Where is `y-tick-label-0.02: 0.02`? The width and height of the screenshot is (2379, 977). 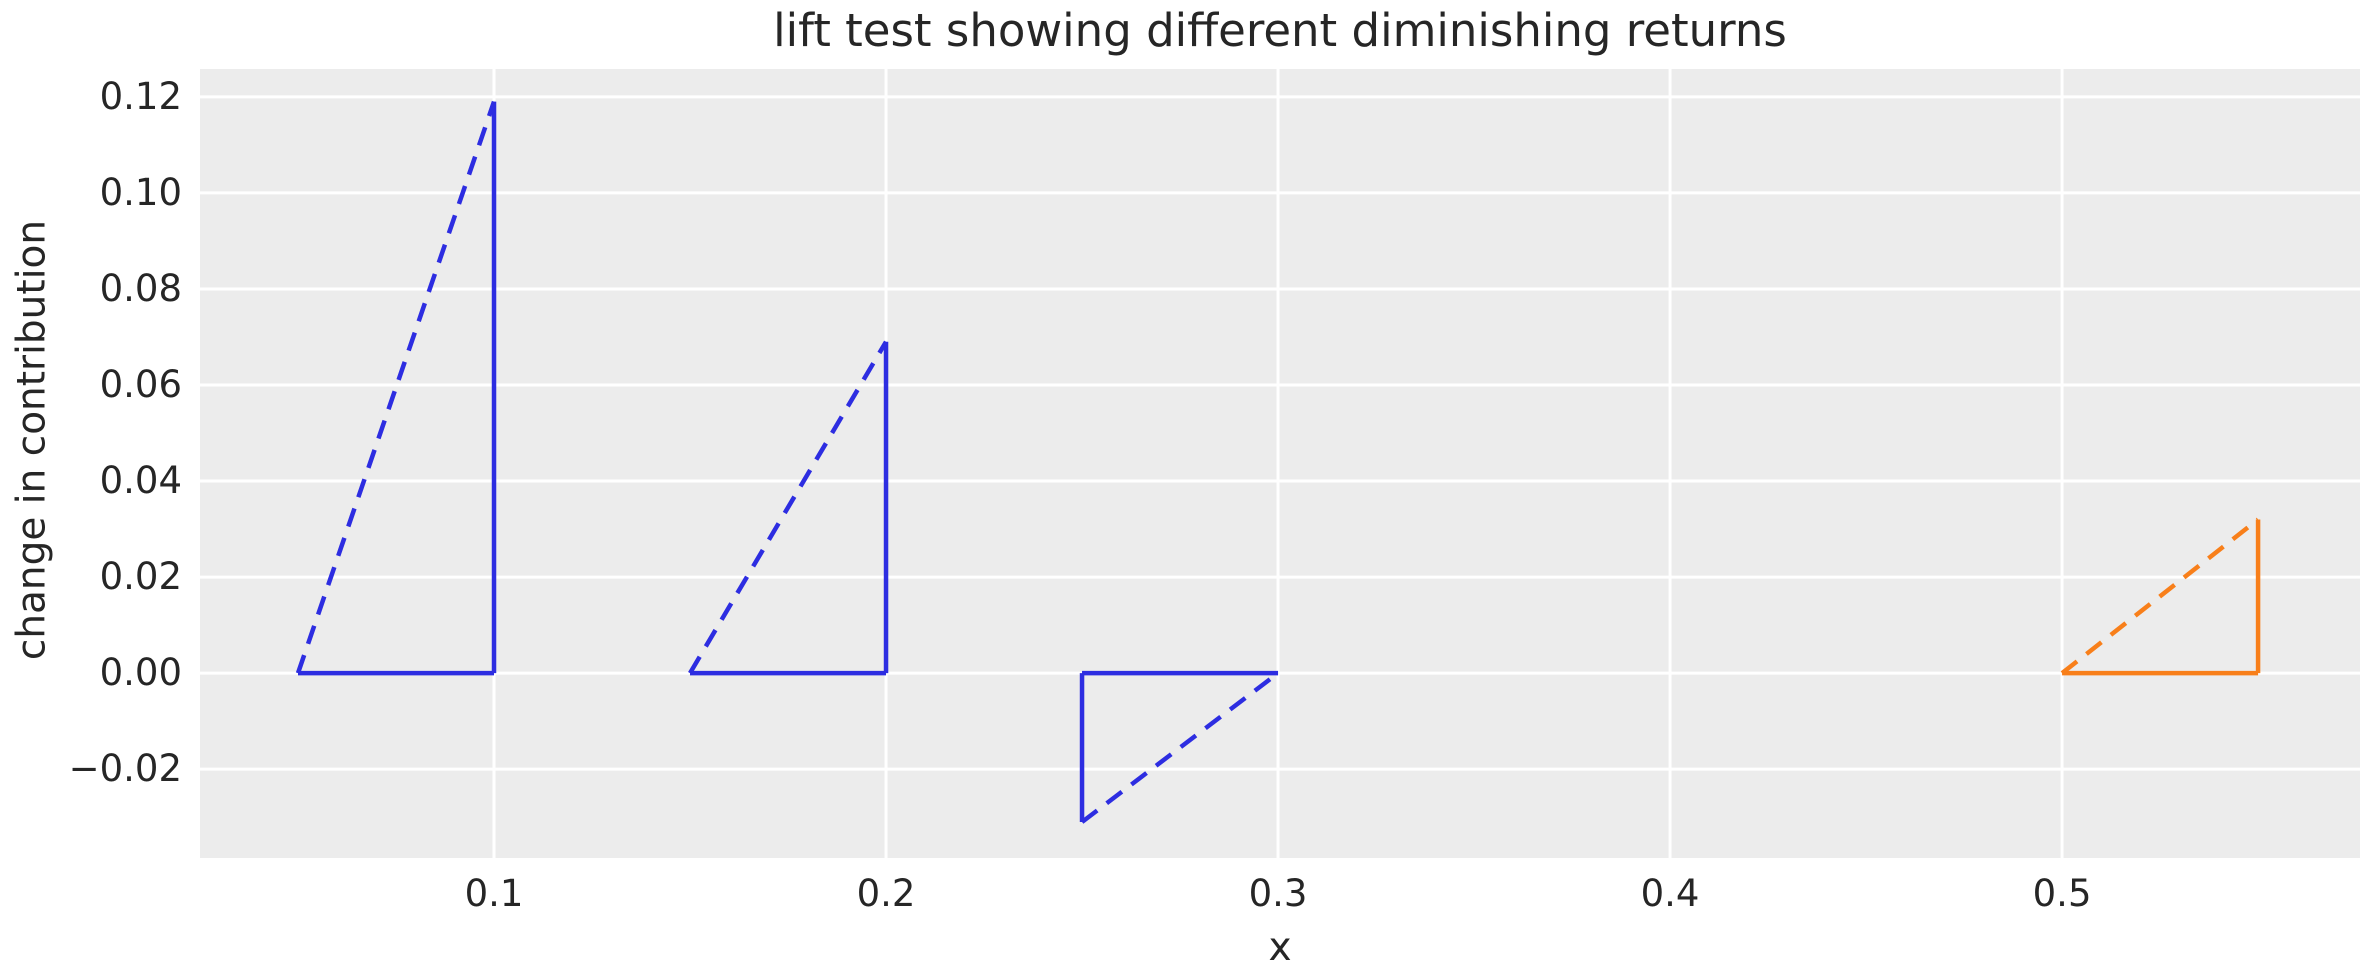
y-tick-label-0.02: 0.02 is located at coordinates (140, 577).